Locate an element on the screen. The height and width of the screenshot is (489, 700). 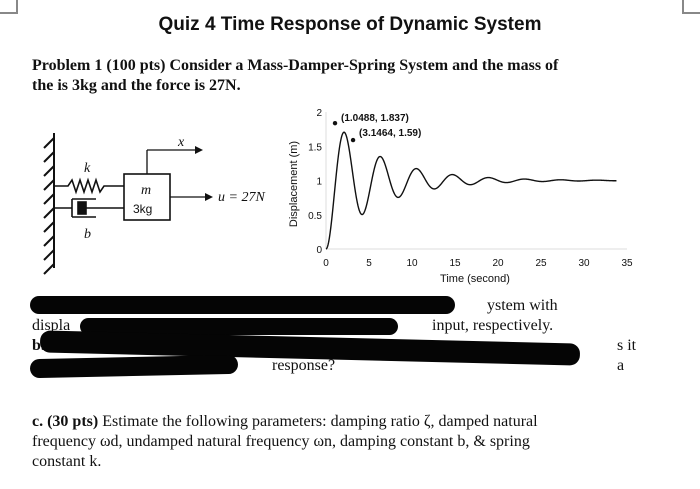
y-axis-label: Displacement (m) is located at coordinates (294, 184).